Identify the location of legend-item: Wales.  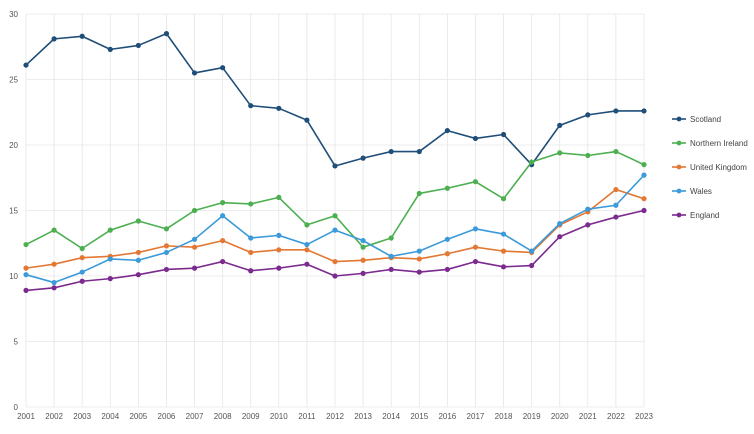
(692, 191).